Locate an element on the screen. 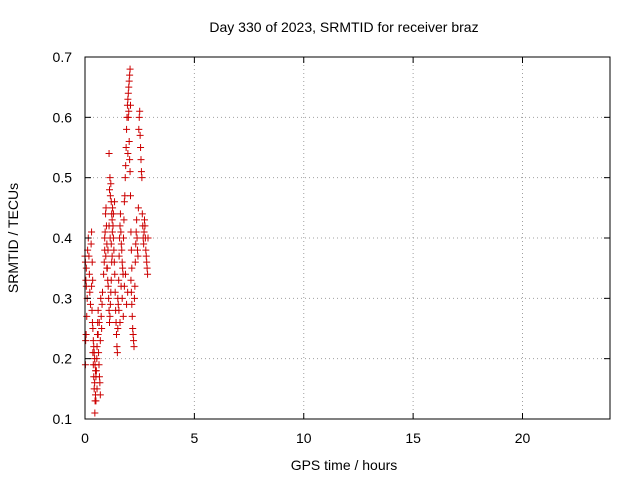  y-tick-label: 0.6 is located at coordinates (63, 117).